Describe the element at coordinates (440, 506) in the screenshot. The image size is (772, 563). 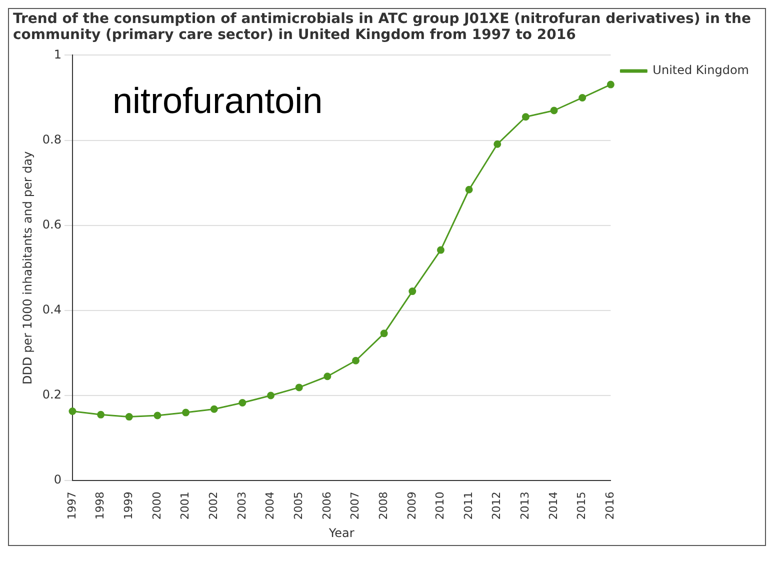
I see `x-tick-label: 2010` at that location.